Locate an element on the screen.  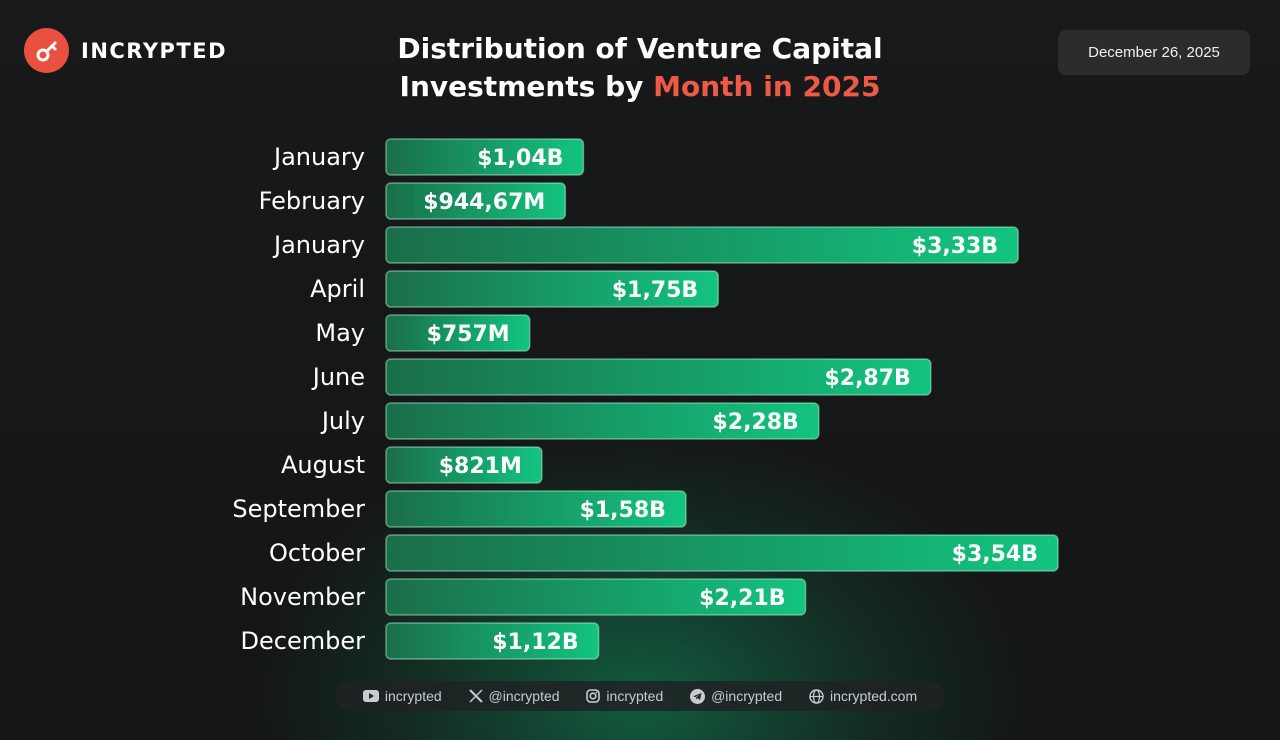
value-label: $1,04B is located at coordinates (520, 158).